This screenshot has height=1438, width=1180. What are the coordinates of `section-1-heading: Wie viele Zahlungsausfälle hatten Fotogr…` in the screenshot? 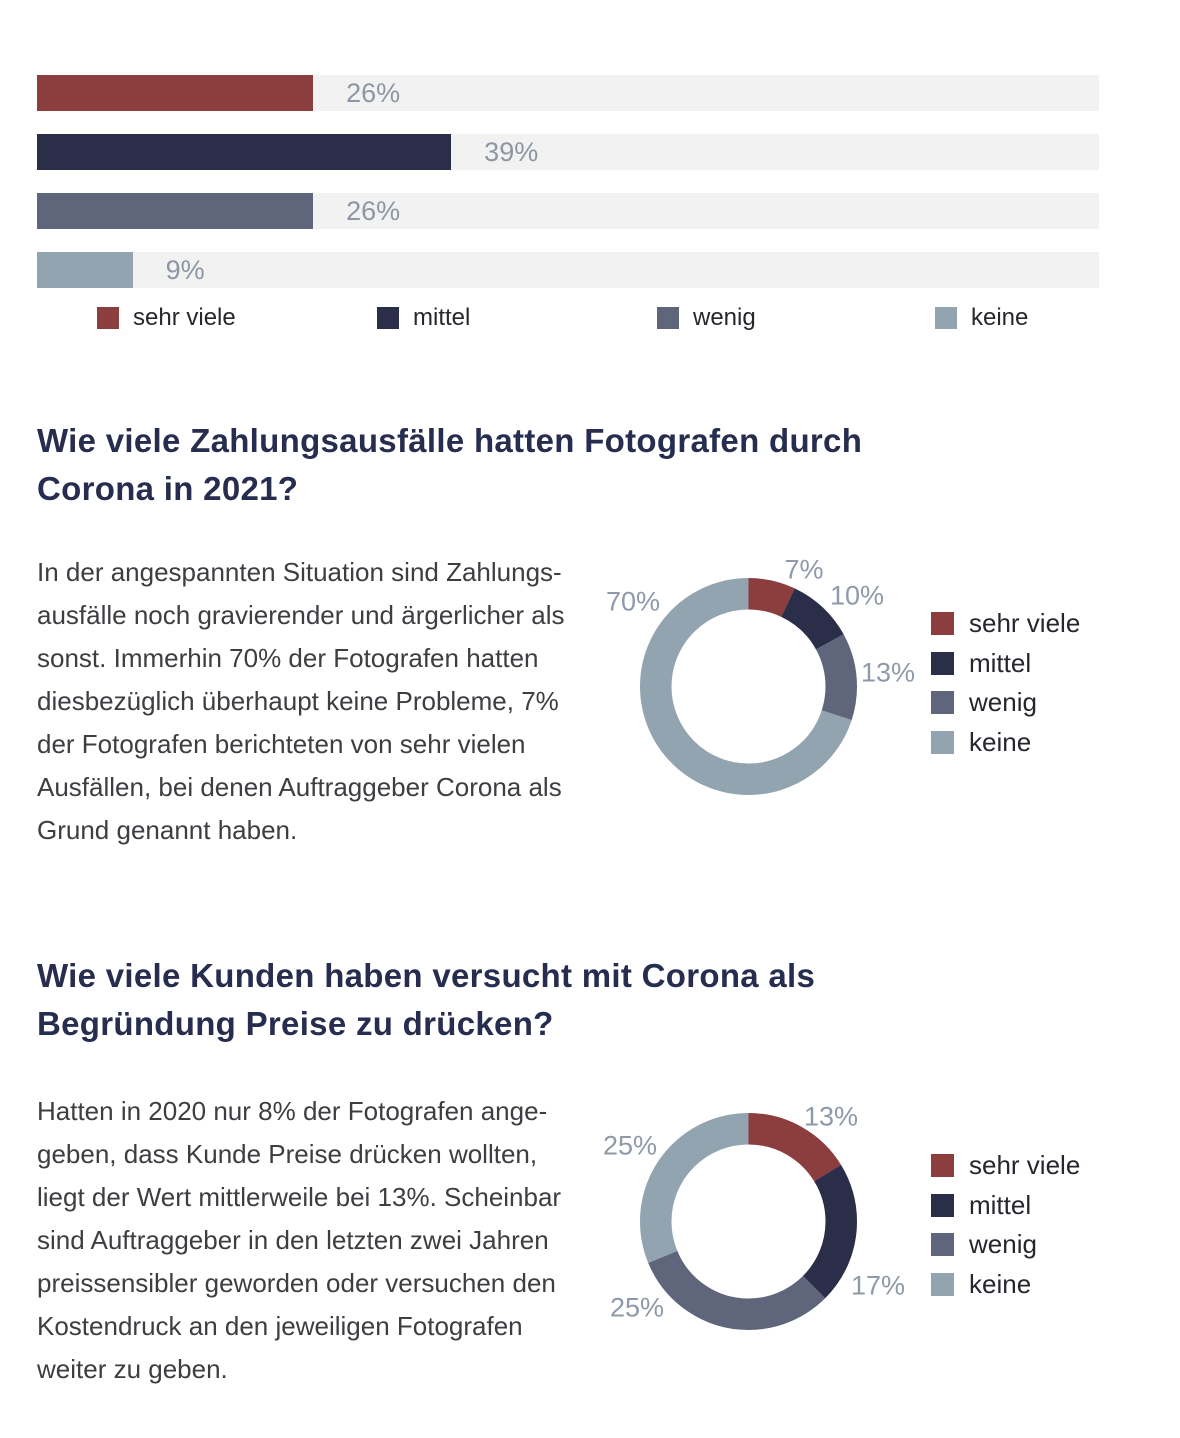 It's located at (450, 464).